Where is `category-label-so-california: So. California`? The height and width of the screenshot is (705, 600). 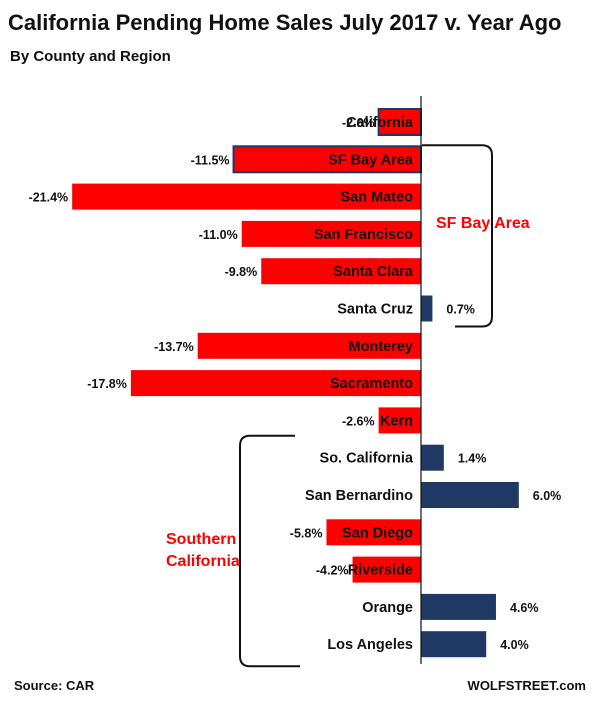
category-label-so-california: So. California is located at coordinates (367, 459).